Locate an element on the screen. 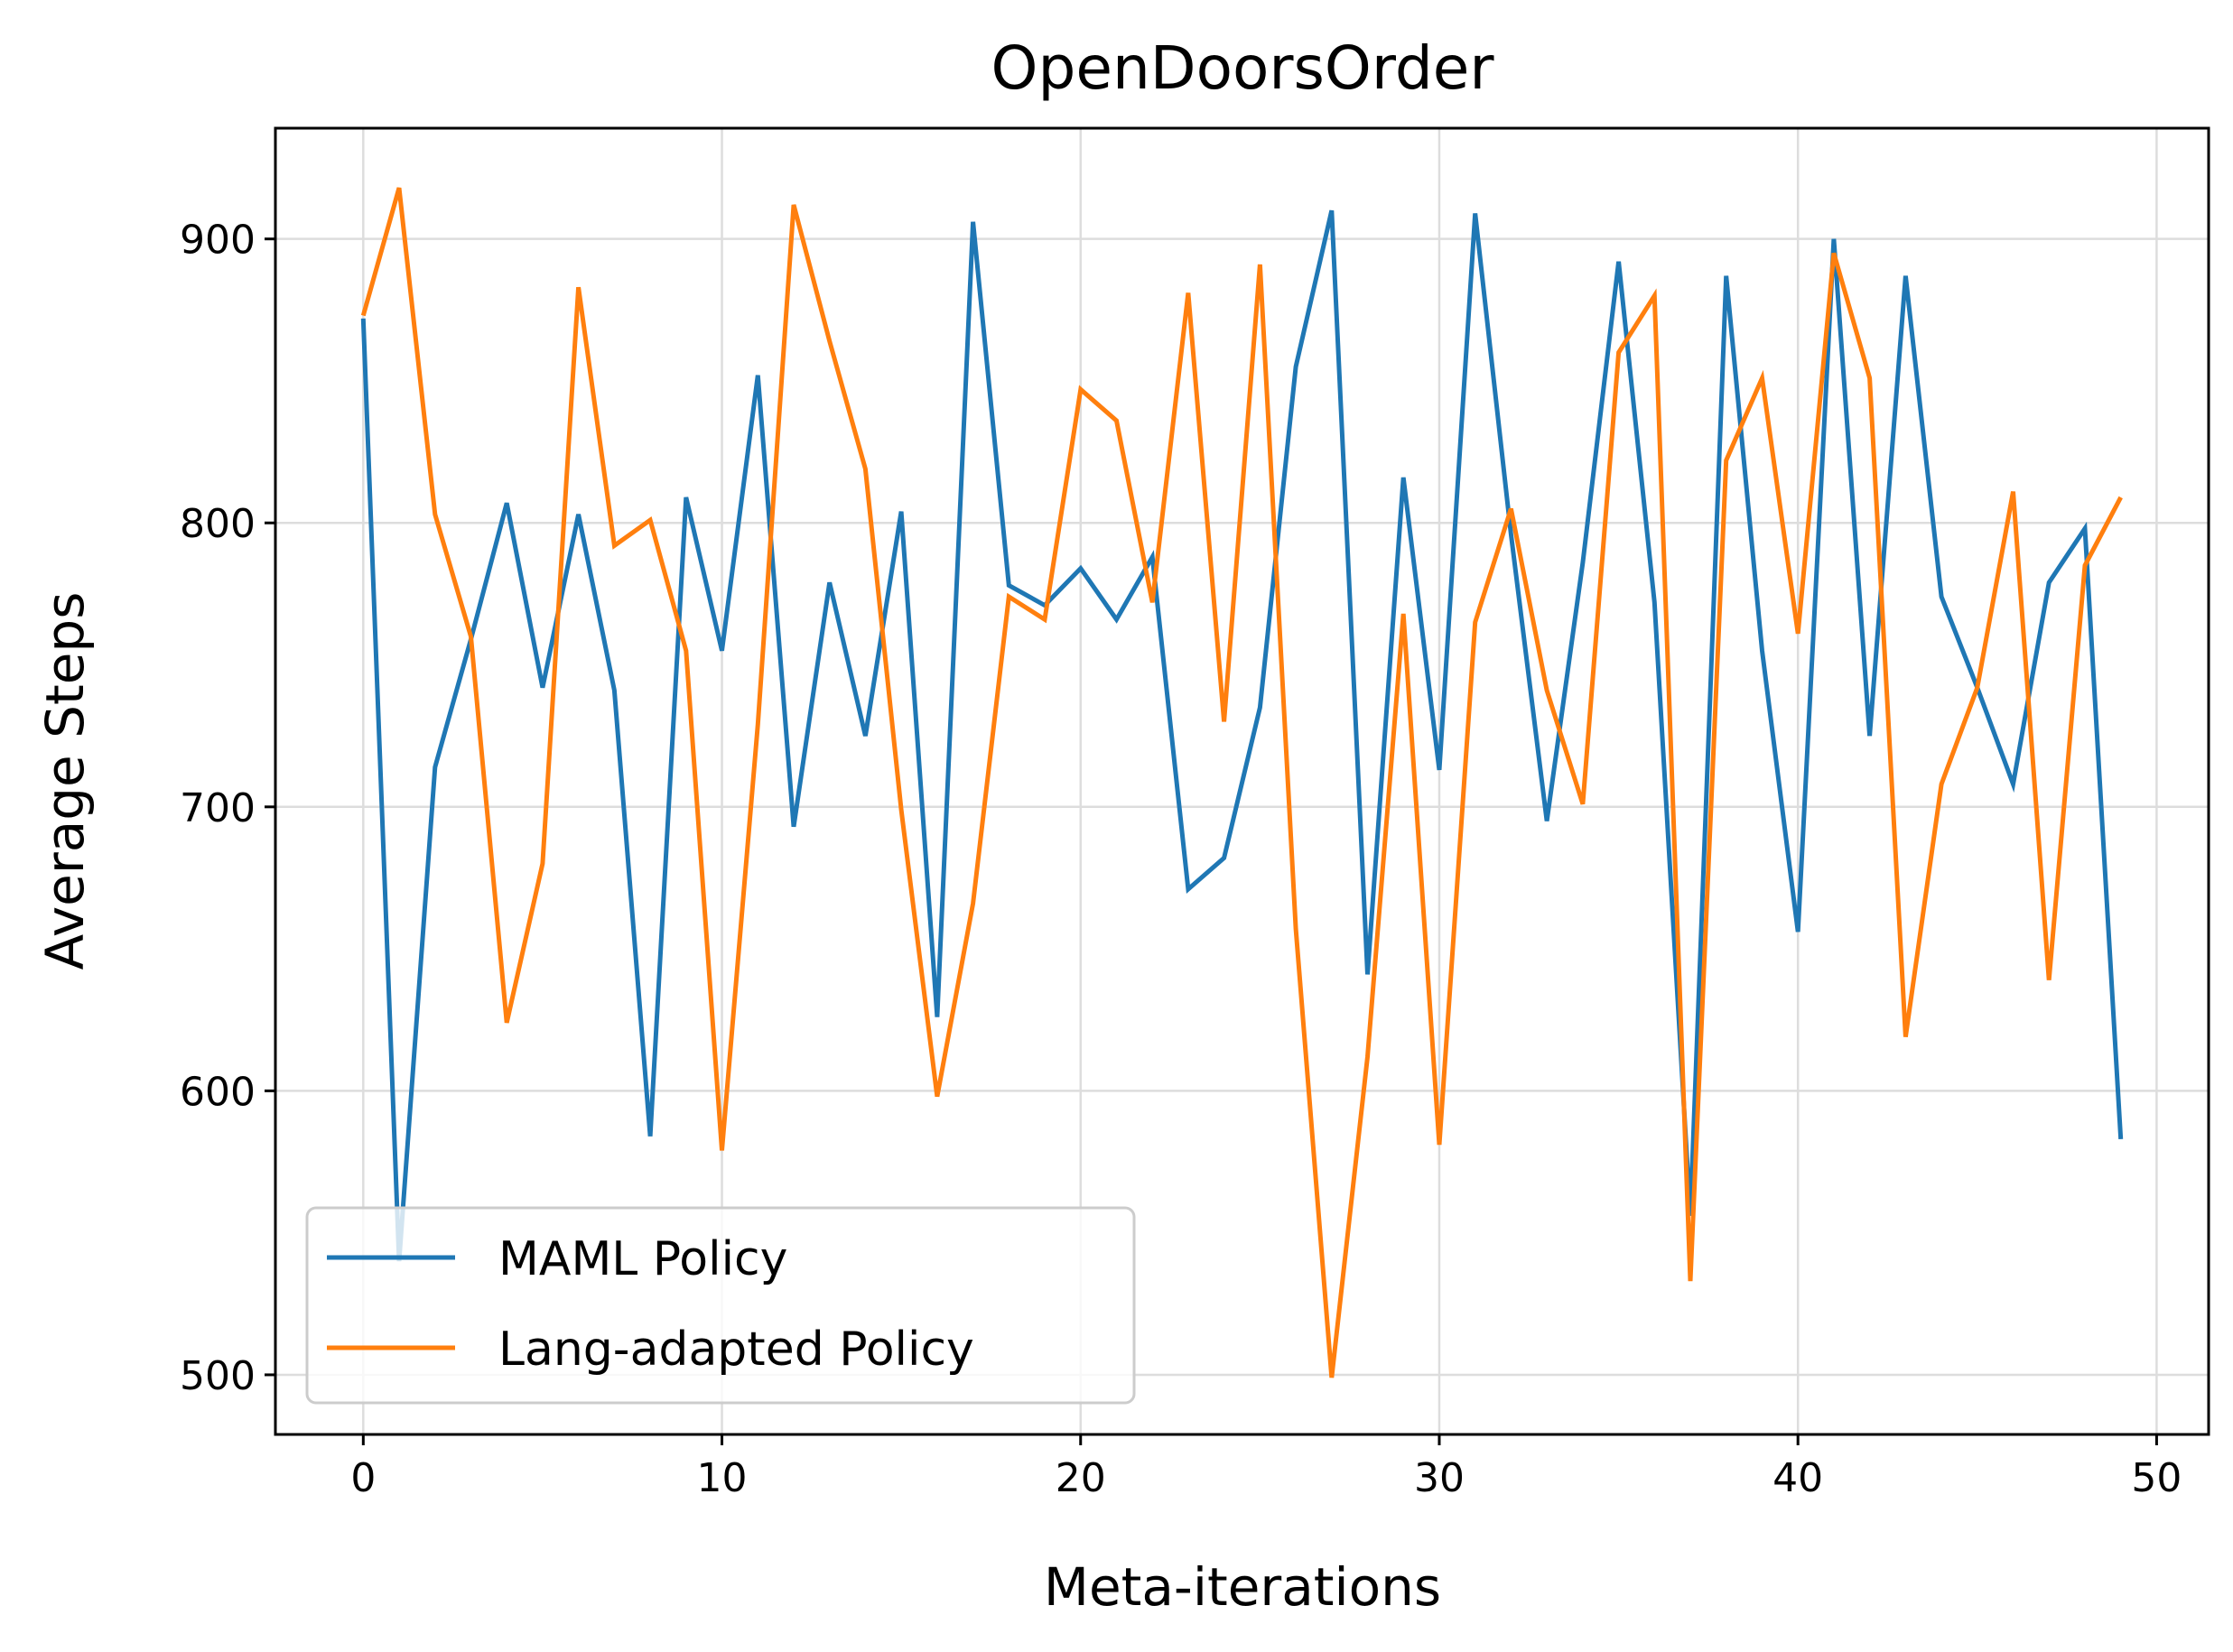 Image resolution: width=2233 pixels, height=1652 pixels. legend: MAML Policy Lang-adapted Policy is located at coordinates (720, 1305).